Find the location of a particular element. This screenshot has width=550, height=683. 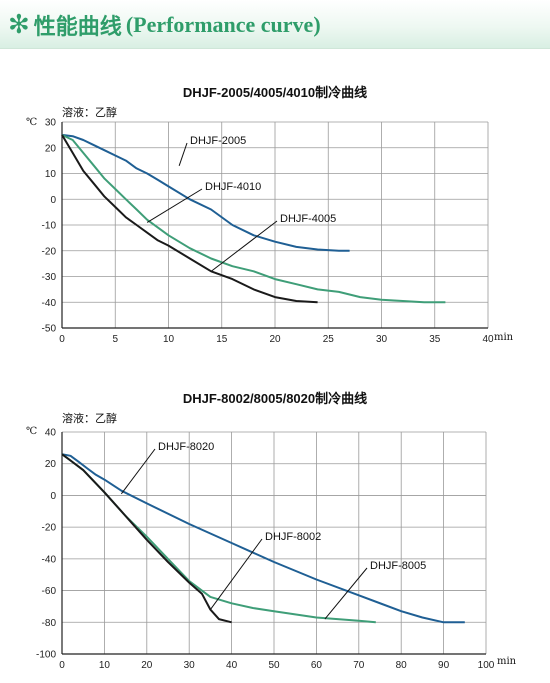

chart1-y-tick-label: 30 is located at coordinates (51, 123).